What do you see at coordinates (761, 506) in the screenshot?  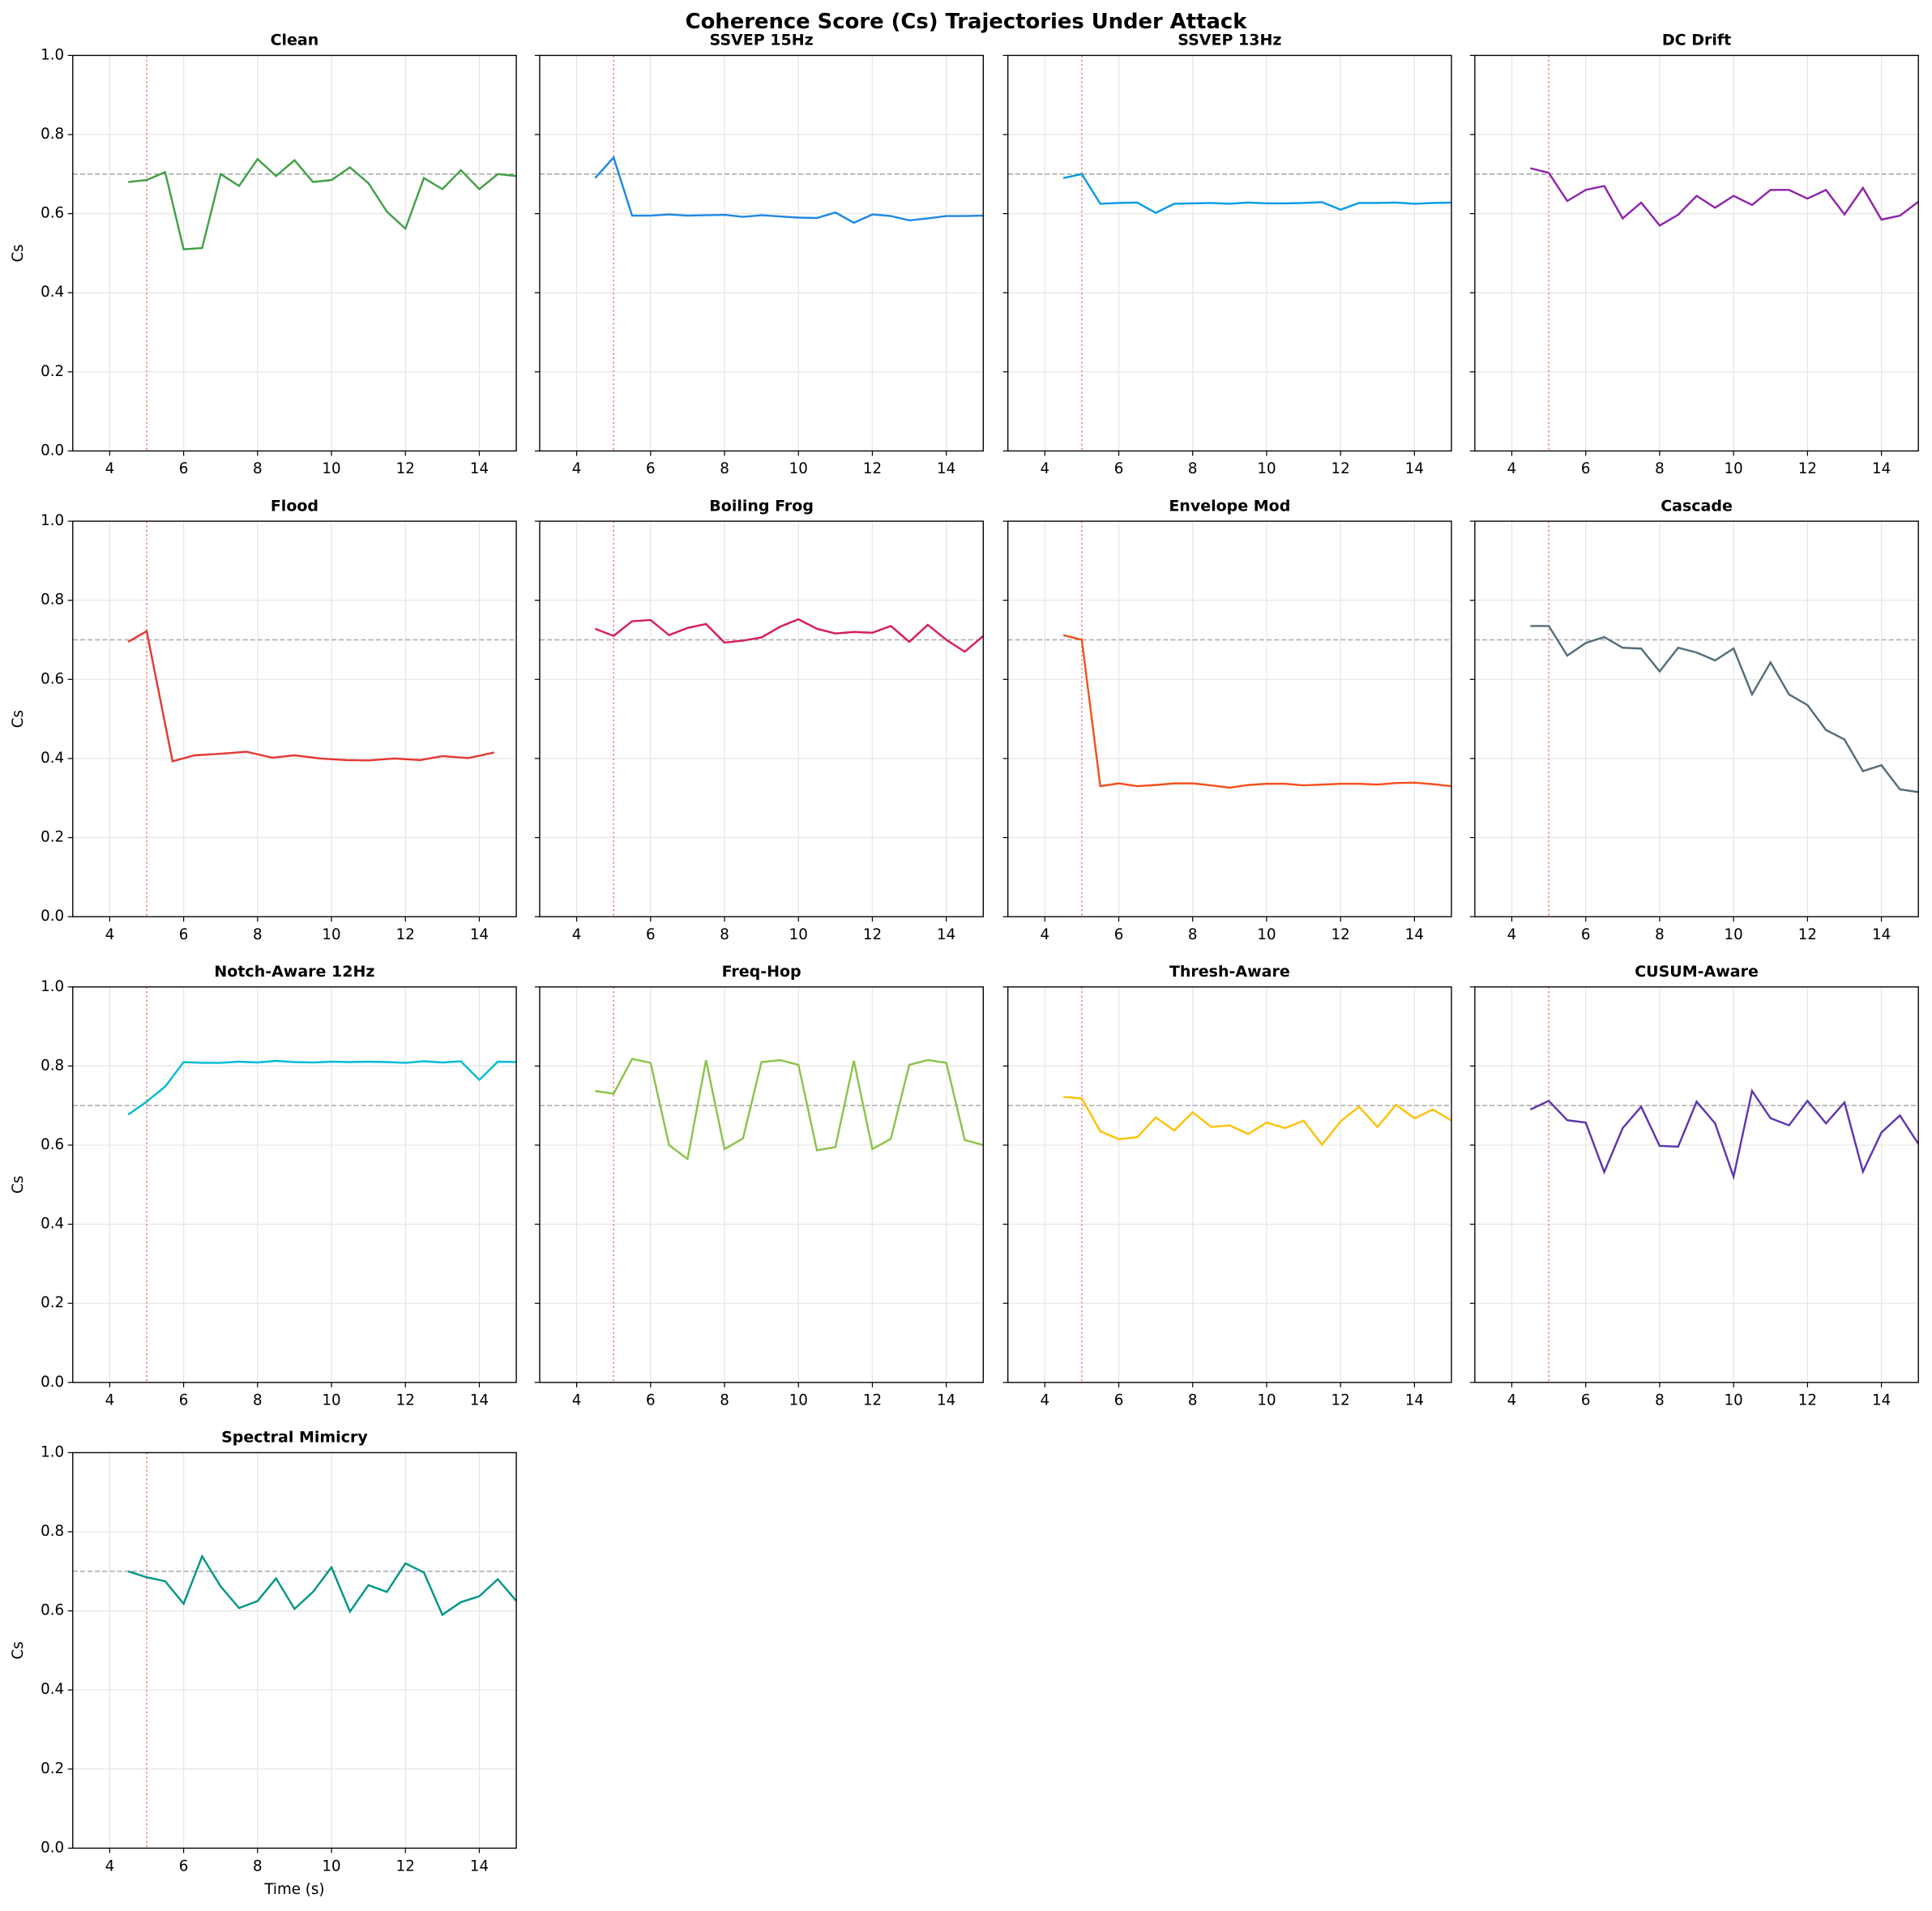 I see `subplot-title: Boiling Frog` at bounding box center [761, 506].